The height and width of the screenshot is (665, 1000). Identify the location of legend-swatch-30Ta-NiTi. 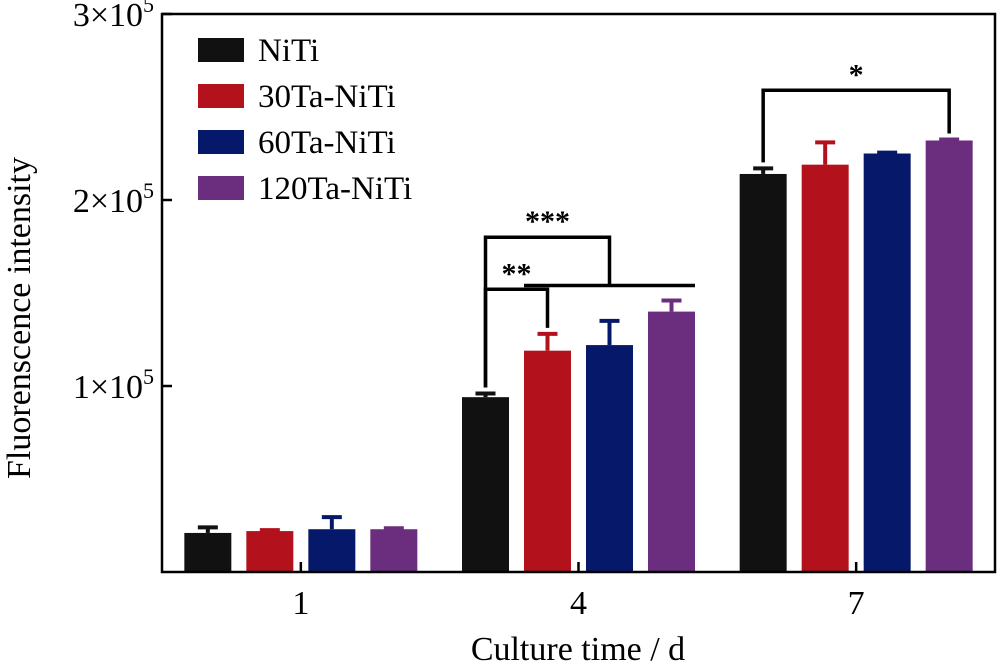
(221, 96).